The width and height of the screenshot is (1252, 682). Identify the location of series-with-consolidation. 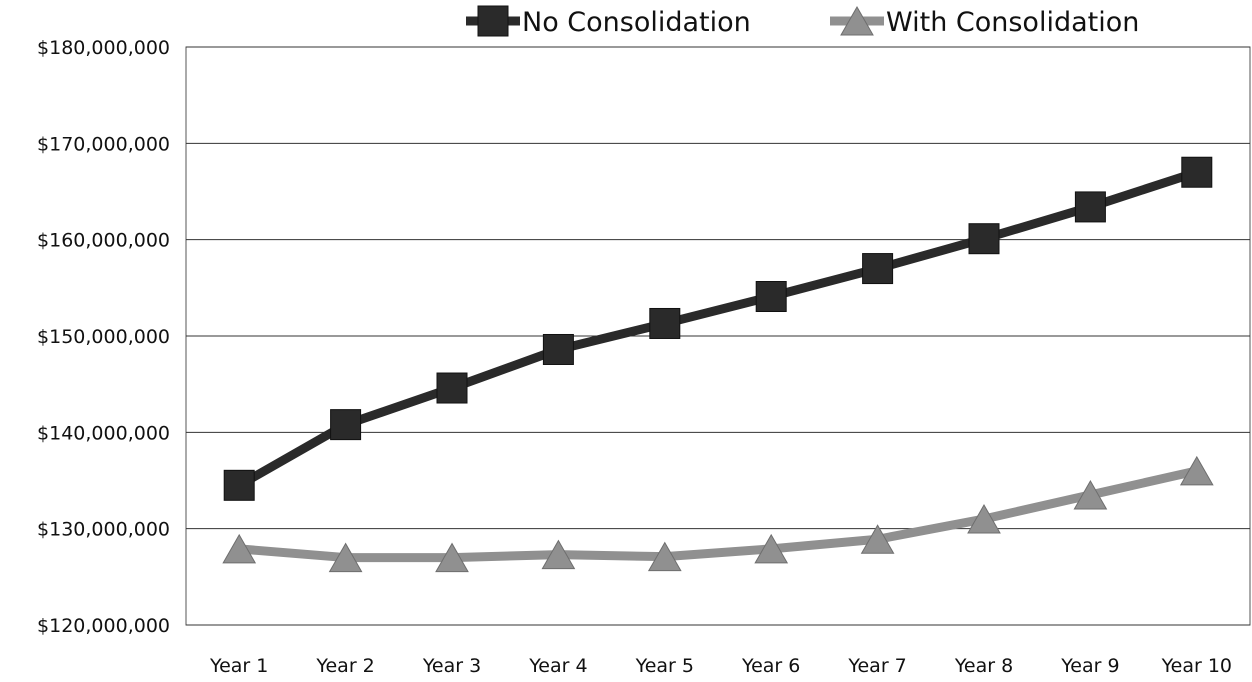
(718, 514).